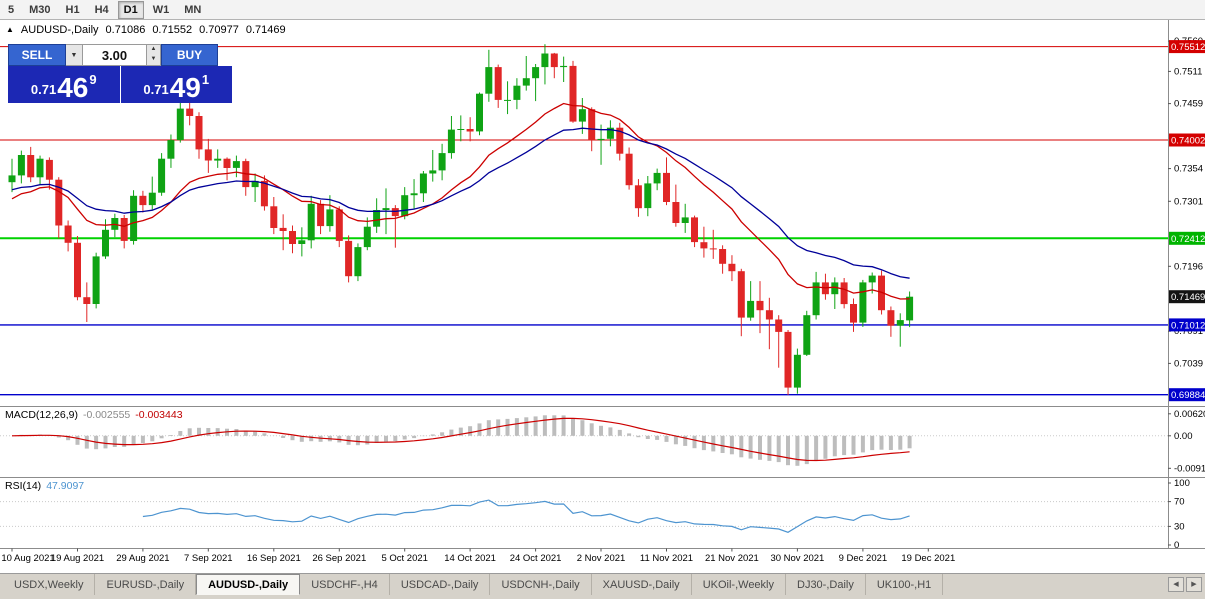  Describe the element at coordinates (470, 558) in the screenshot. I see `date-label: 14 Oct 2021` at that location.